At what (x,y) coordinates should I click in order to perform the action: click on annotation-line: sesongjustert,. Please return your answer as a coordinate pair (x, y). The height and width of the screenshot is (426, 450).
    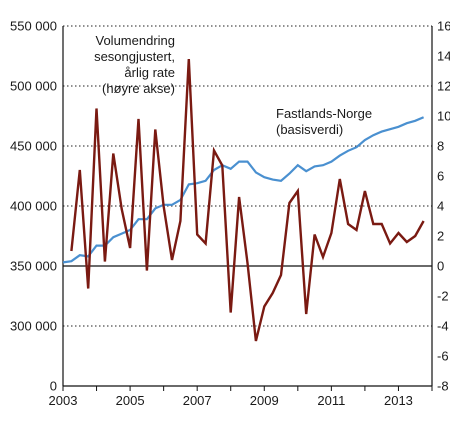
    Looking at the image, I should click on (134, 56).